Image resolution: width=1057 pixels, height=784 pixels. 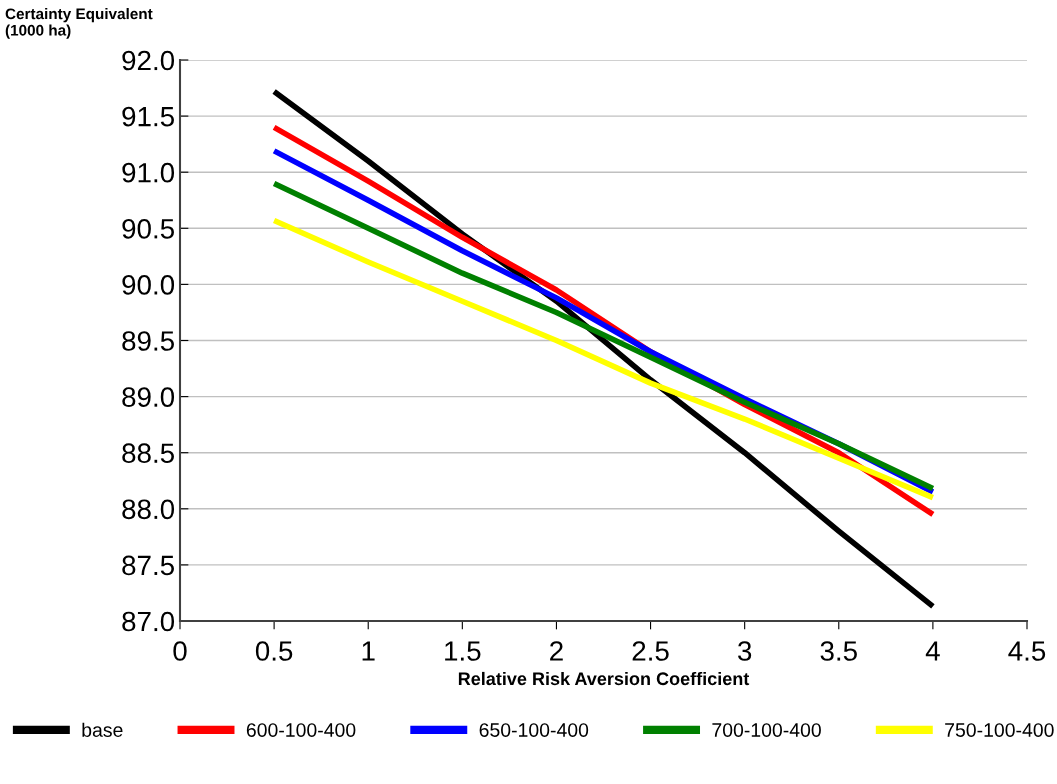 I want to click on y-tick-label: 87.5, so click(x=148, y=565).